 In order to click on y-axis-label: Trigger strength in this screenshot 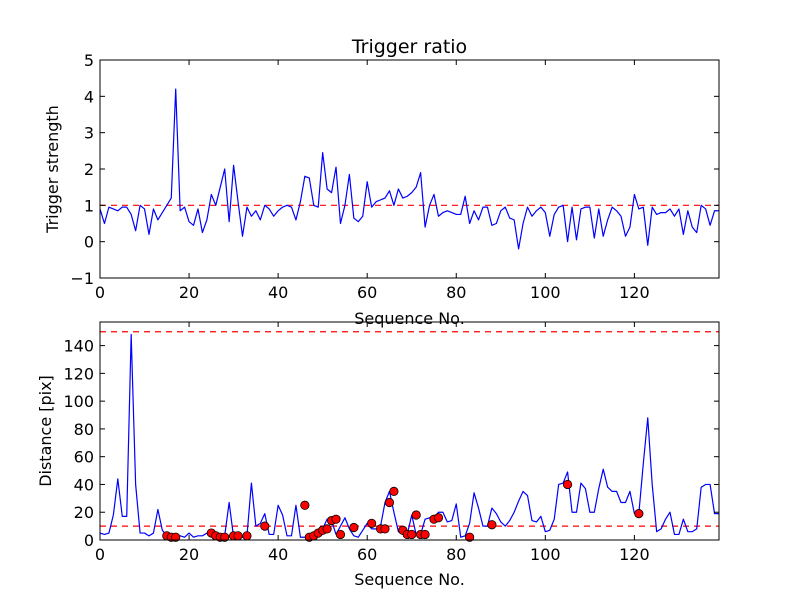, I will do `click(52, 169)`.